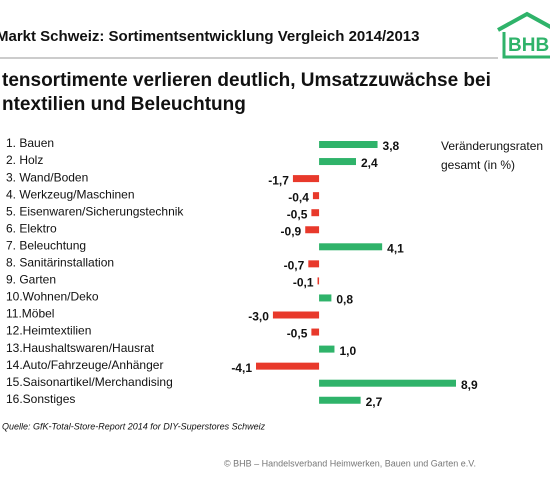 Image resolution: width=550 pixels, height=480 pixels. What do you see at coordinates (31, 280) in the screenshot?
I see `category-label: 9. Garten` at bounding box center [31, 280].